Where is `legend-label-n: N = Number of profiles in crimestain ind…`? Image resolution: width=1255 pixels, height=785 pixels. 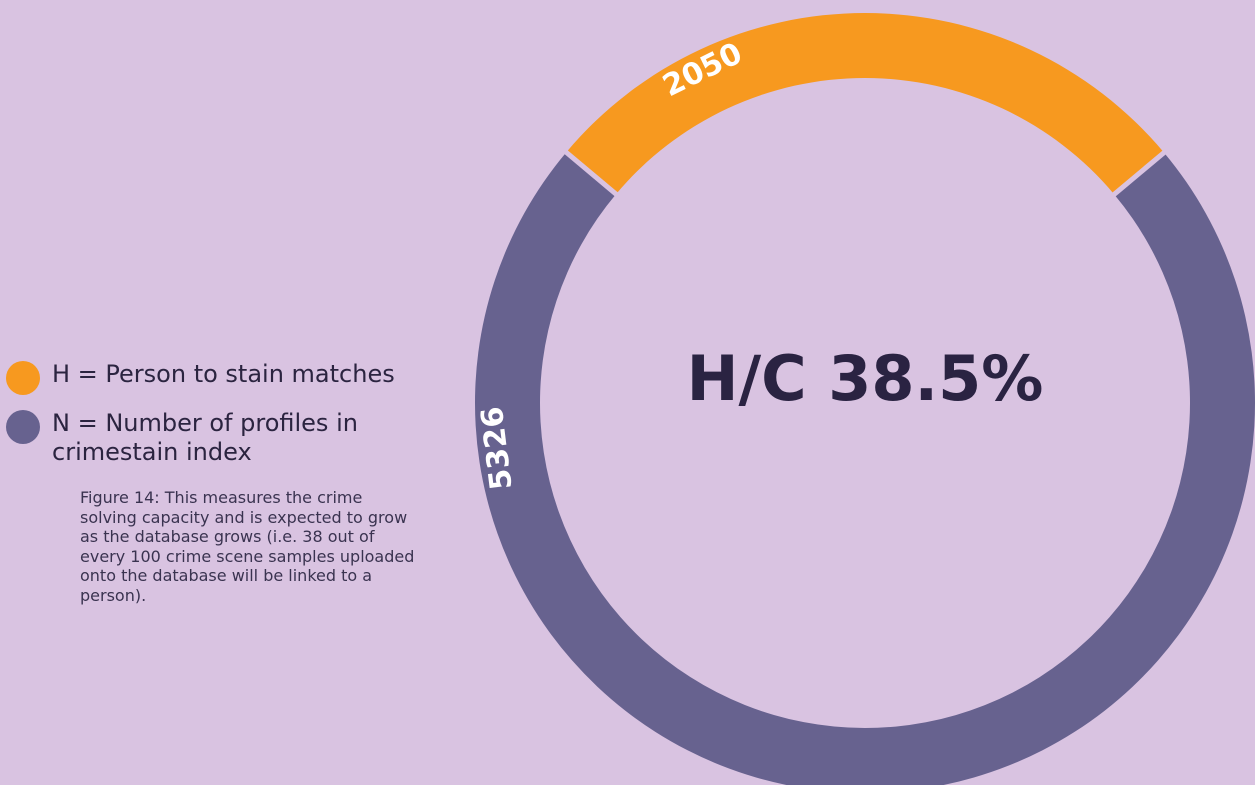 legend-label-n: N = Number of profiles in crimestain ind… is located at coordinates (205, 437).